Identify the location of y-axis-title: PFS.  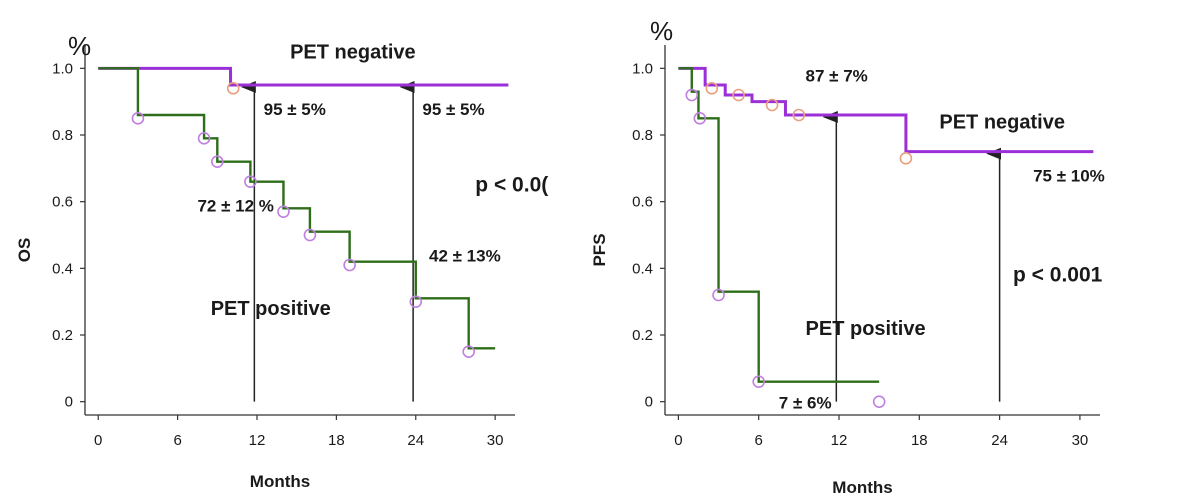
(599, 249).